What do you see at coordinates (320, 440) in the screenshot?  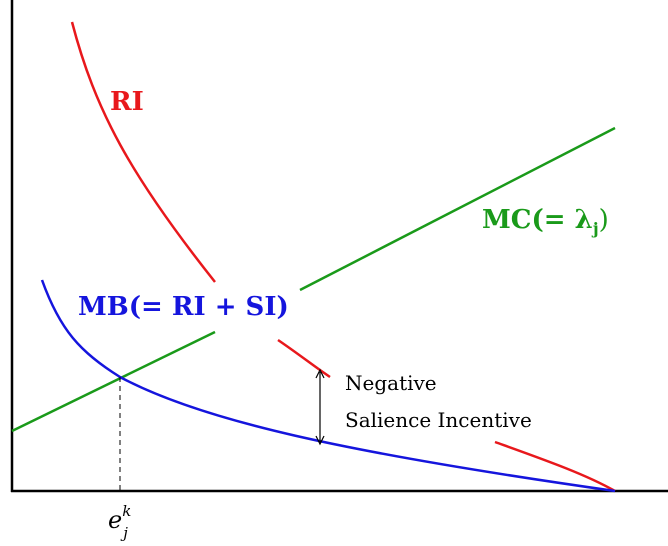 I see `salience-arrow-head-bottom` at bounding box center [320, 440].